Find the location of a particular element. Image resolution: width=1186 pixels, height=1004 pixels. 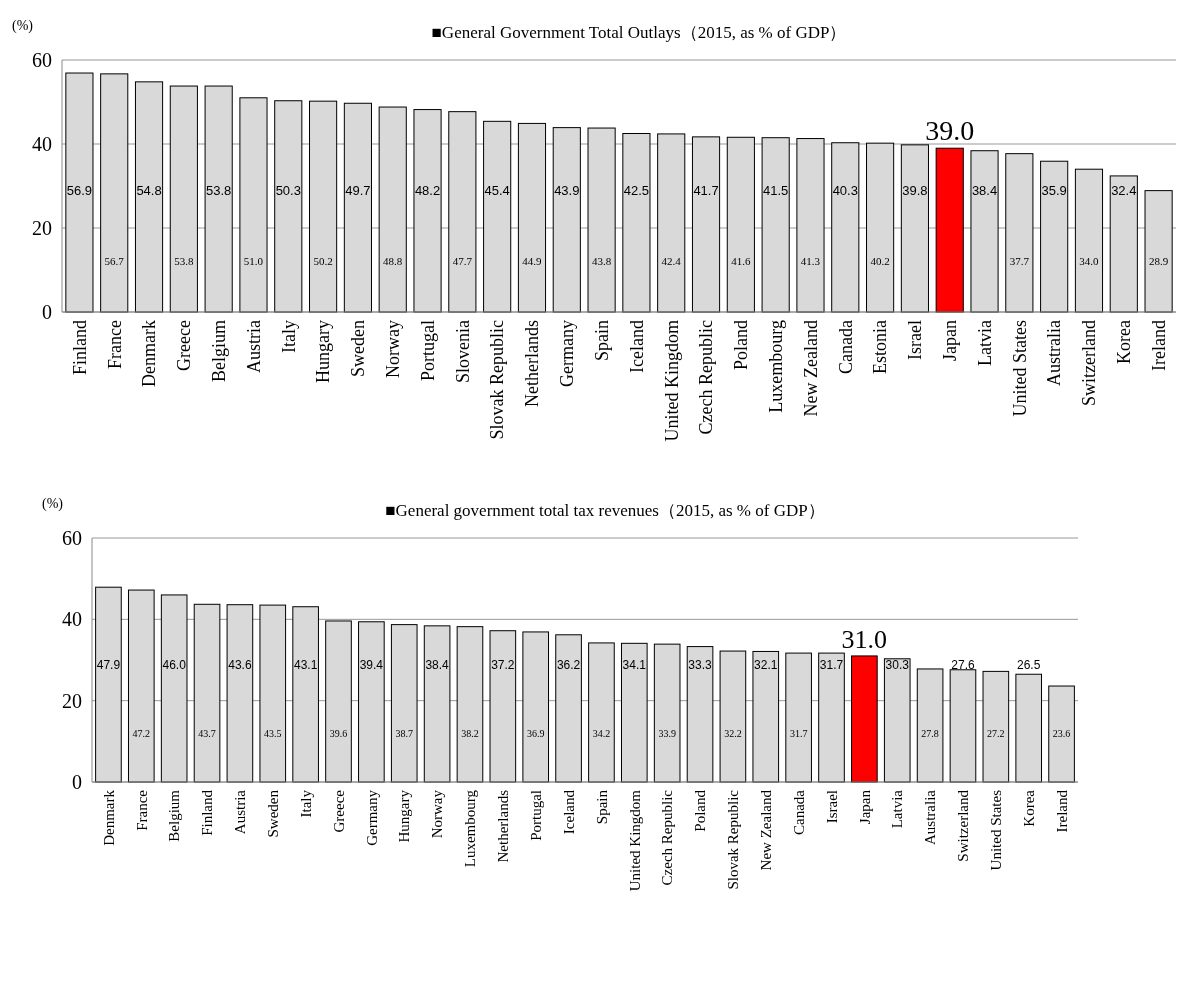

x-tick-label: Greece is located at coordinates (184, 345).